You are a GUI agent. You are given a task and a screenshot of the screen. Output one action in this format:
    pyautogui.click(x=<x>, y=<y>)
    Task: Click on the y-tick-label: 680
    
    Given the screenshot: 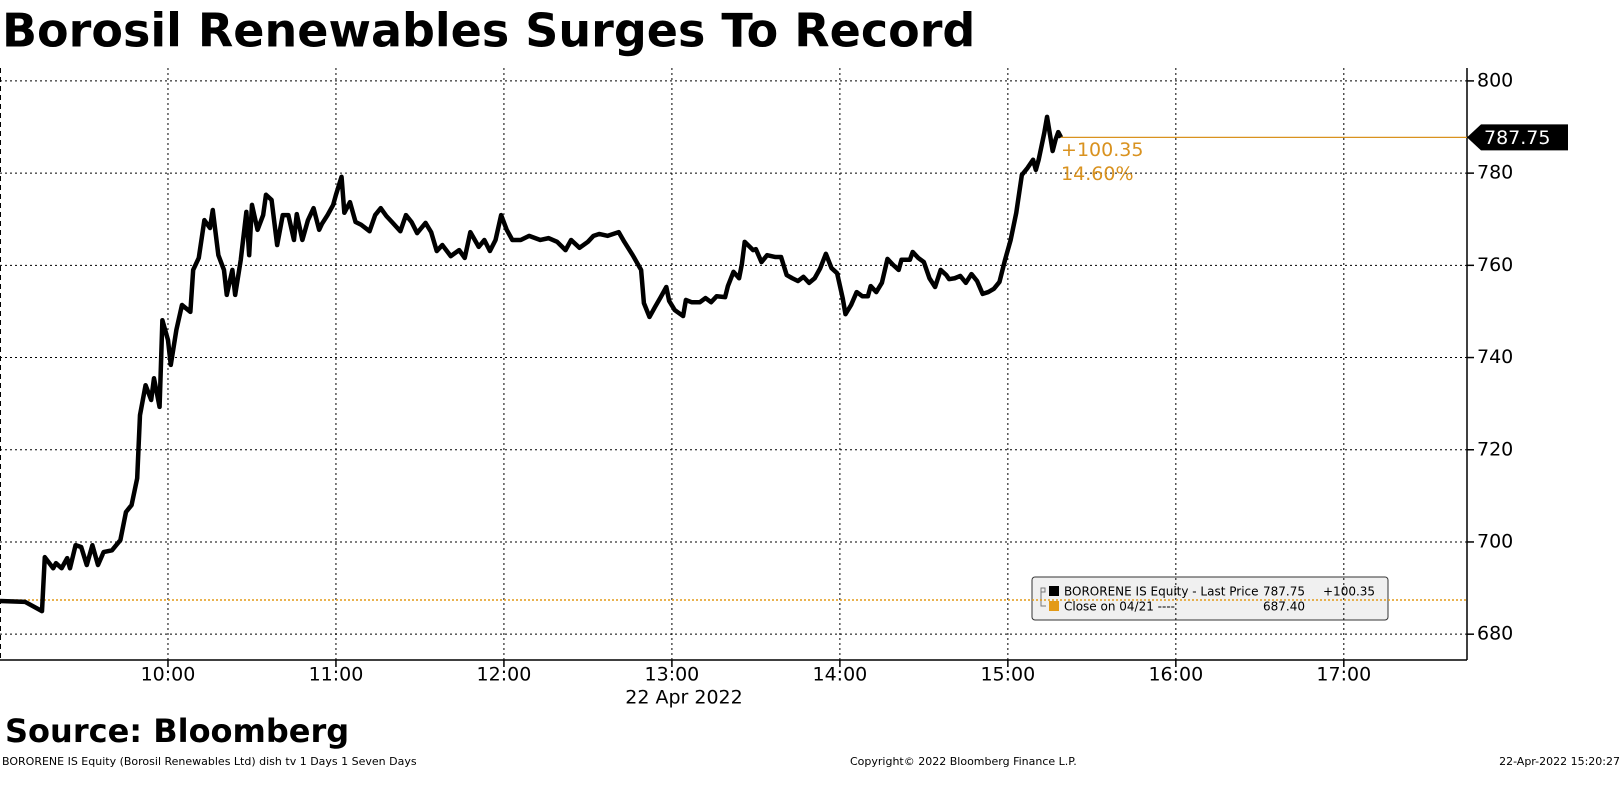 What is the action you would take?
    pyautogui.click(x=1495, y=634)
    